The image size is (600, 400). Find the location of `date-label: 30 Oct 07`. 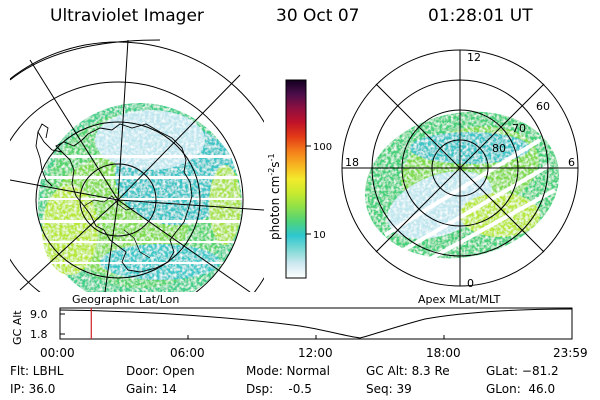

date-label: 30 Oct 07 is located at coordinates (318, 16).